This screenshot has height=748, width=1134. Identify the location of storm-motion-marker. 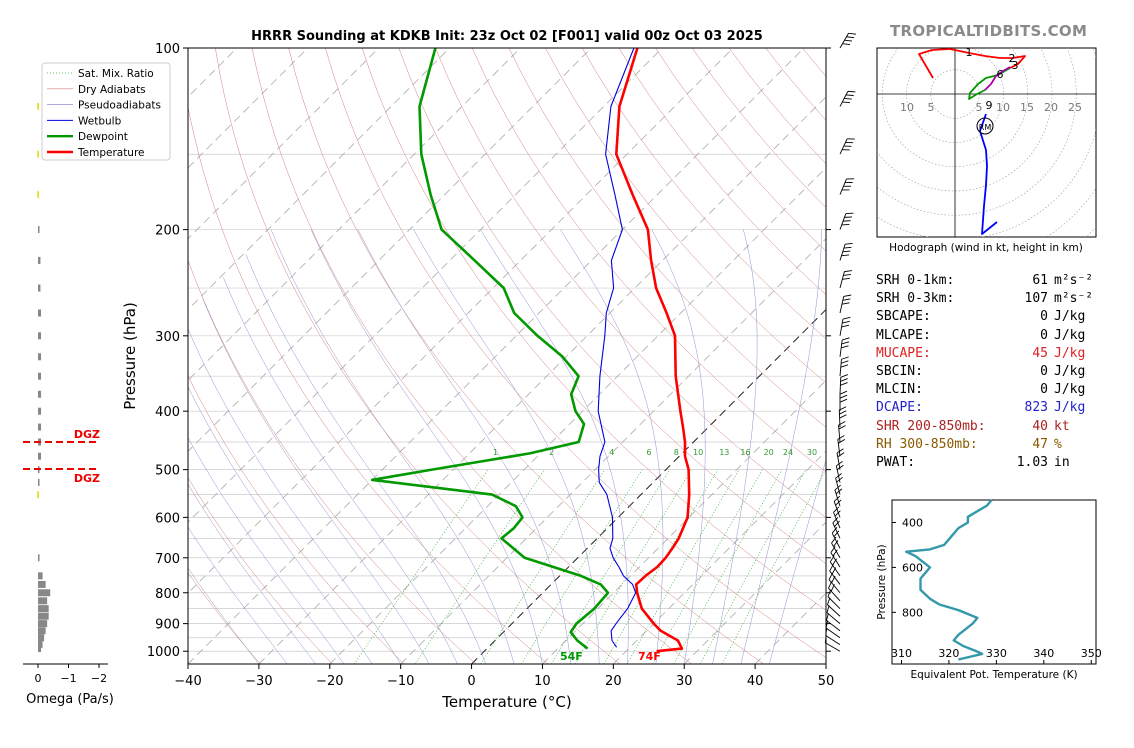
(985, 126).